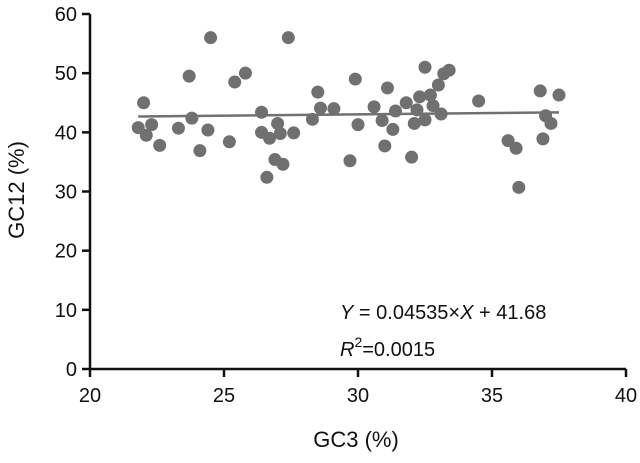 The image size is (640, 463). Describe the element at coordinates (509, 313) in the screenshot. I see `equation-end: + 41.68` at that location.